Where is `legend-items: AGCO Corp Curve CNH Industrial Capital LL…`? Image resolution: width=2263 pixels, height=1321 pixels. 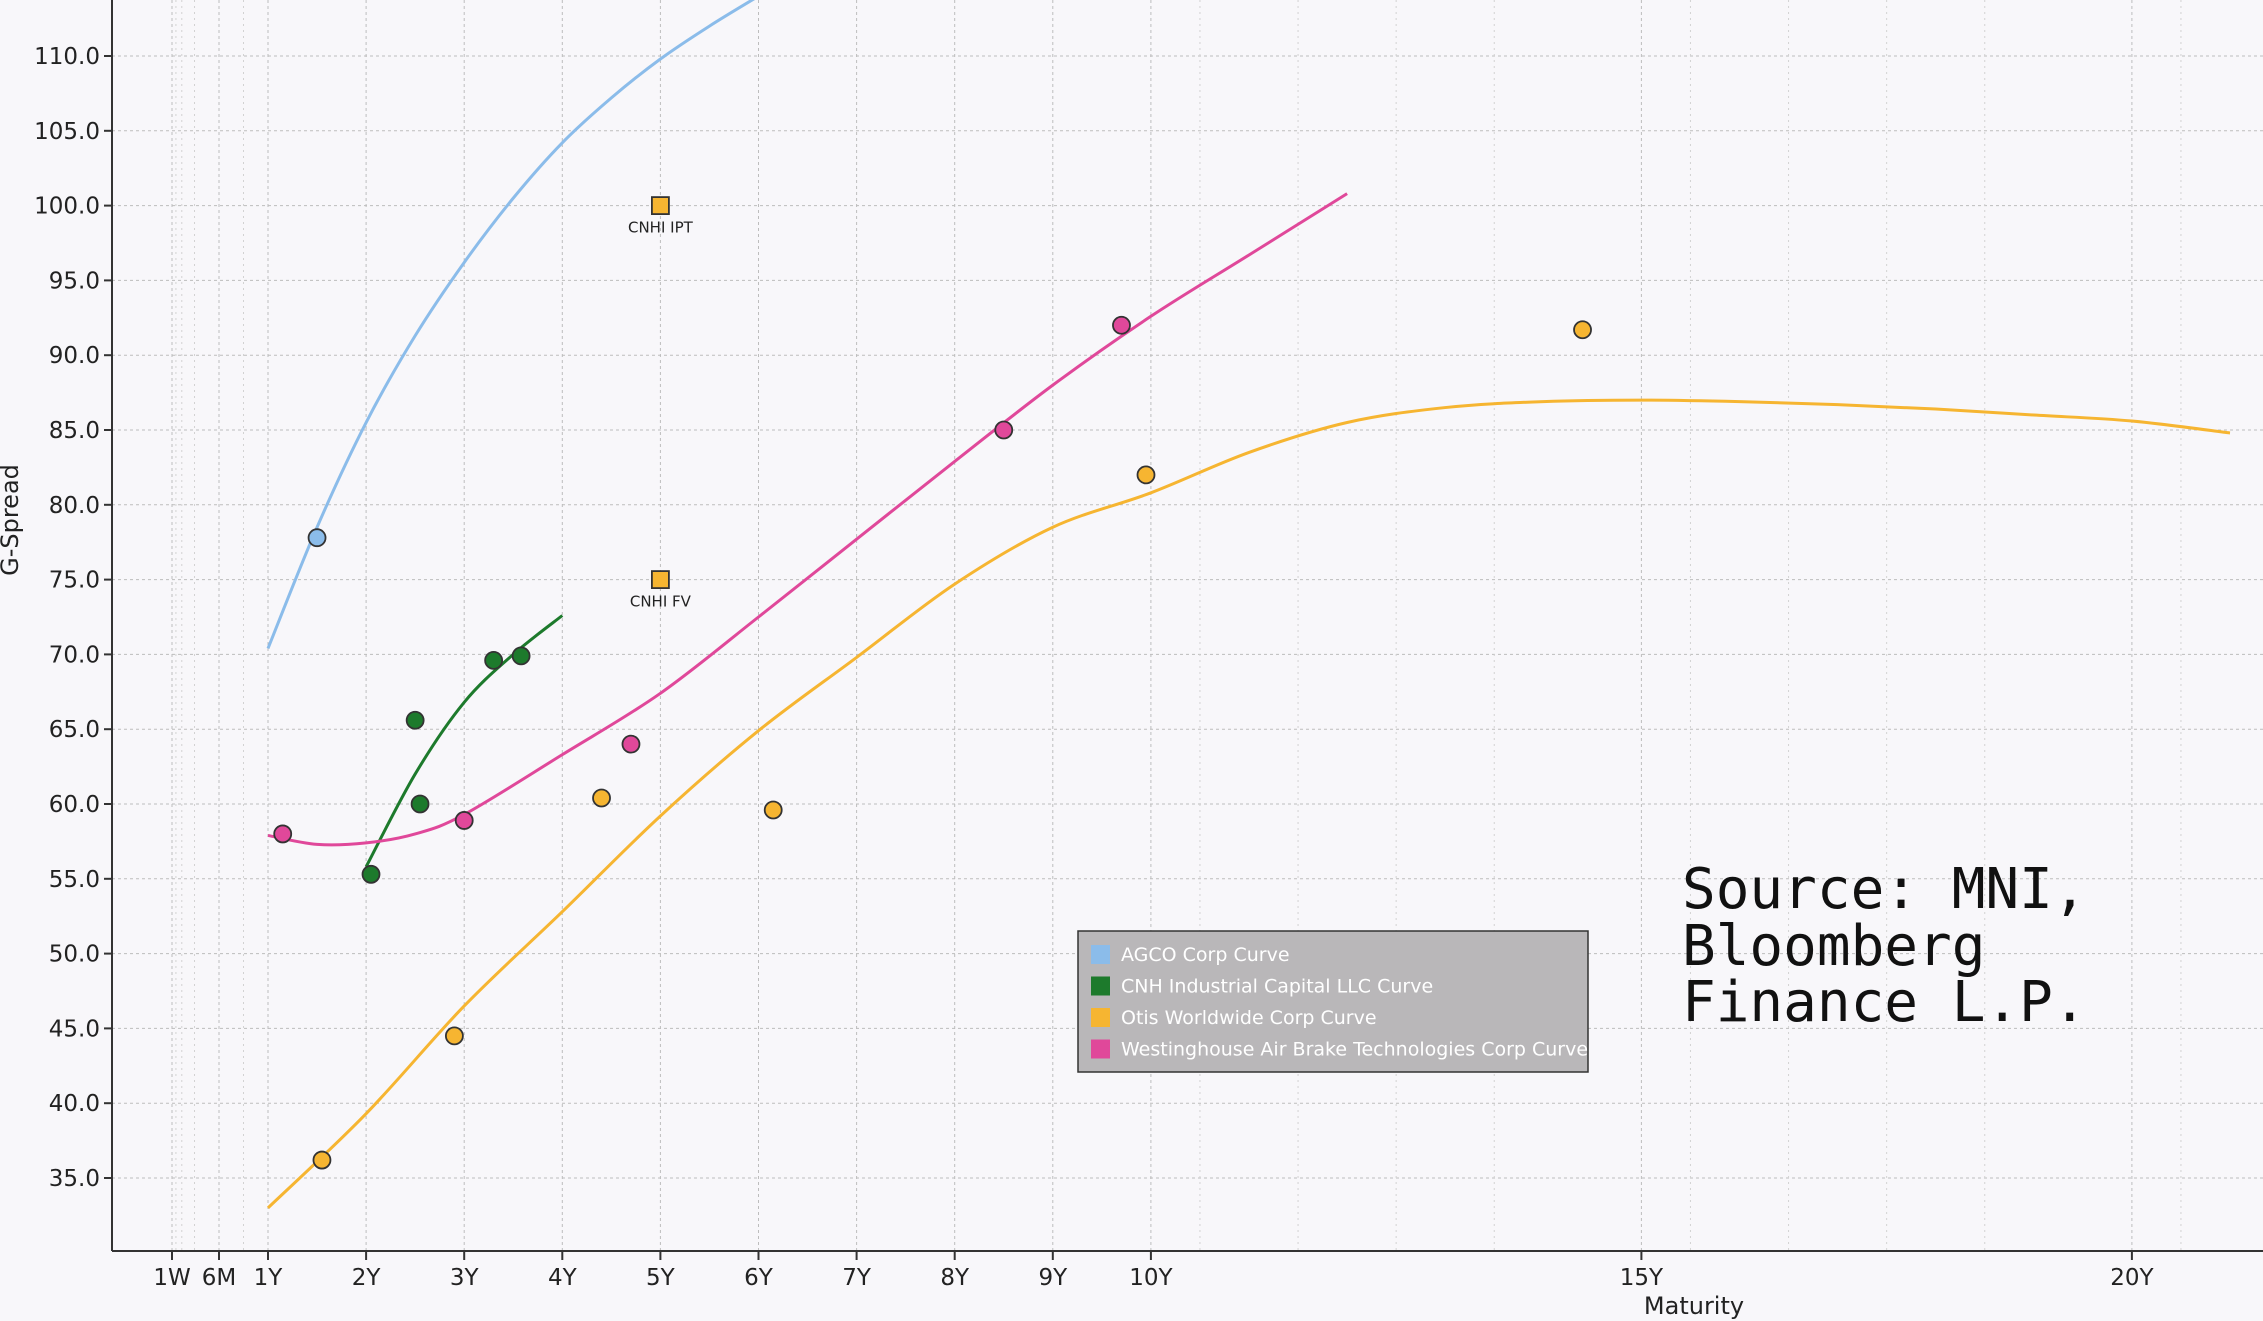
legend-items: AGCO Corp Curve CNH Industrial Capital LL… is located at coordinates (1339, 1002).